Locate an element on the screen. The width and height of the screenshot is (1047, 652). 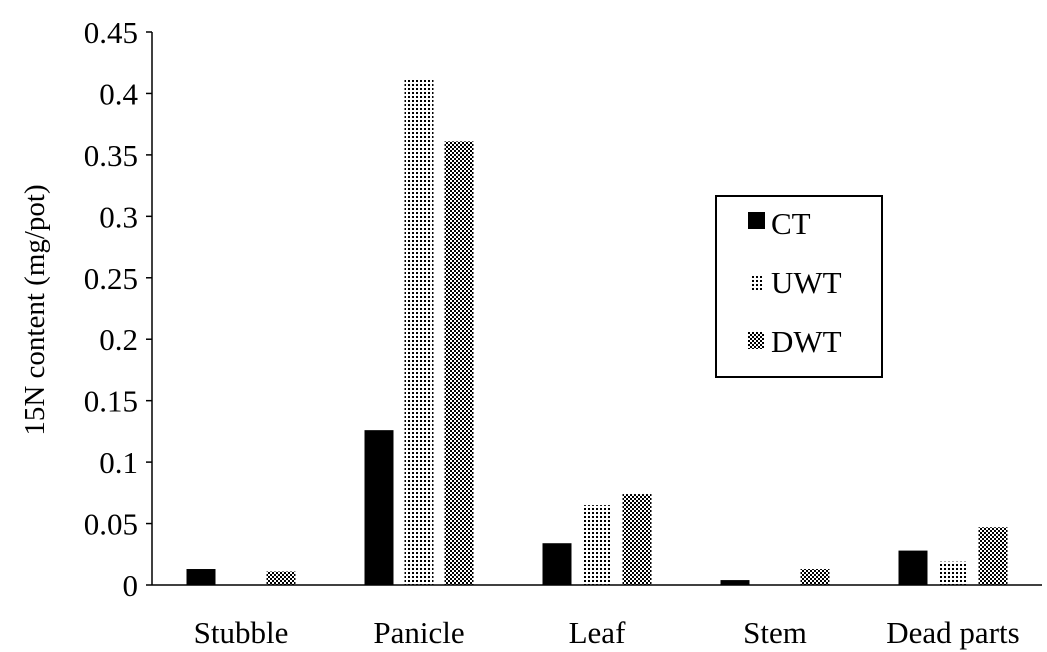
legend-swatch-ct is located at coordinates (756, 220).